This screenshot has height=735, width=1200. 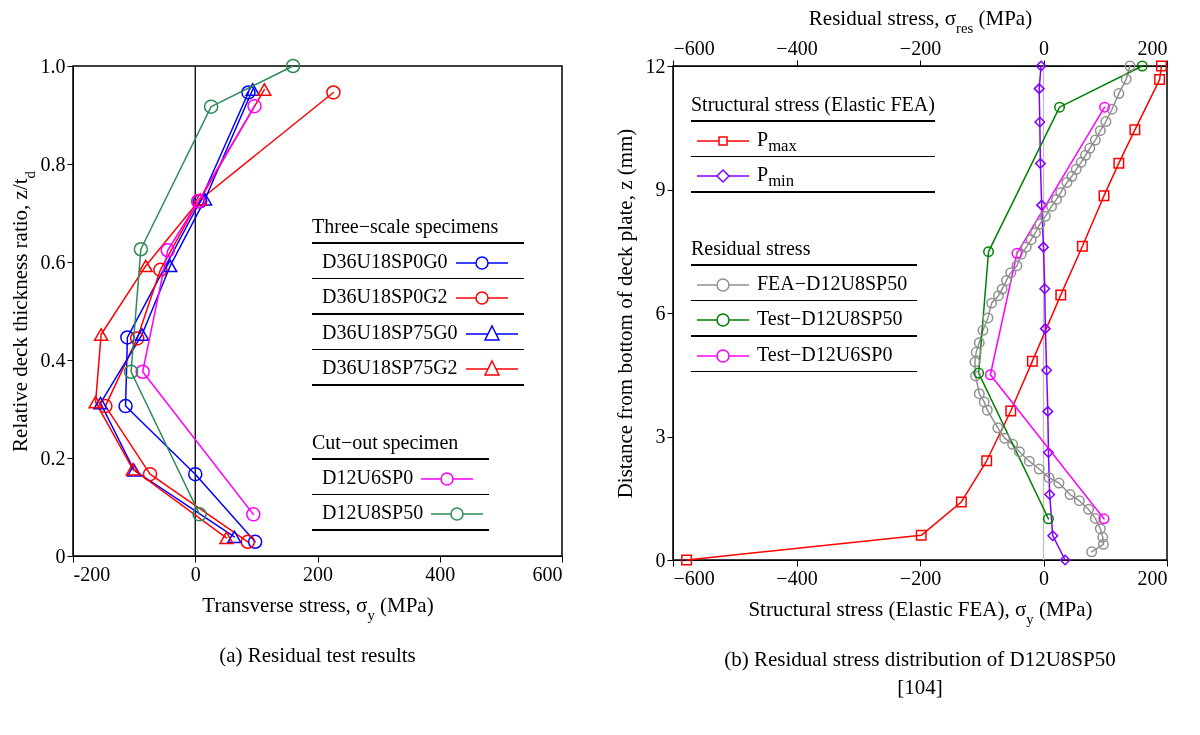 I want to click on legend-label: P$_{min}$, so click(x=776, y=176).